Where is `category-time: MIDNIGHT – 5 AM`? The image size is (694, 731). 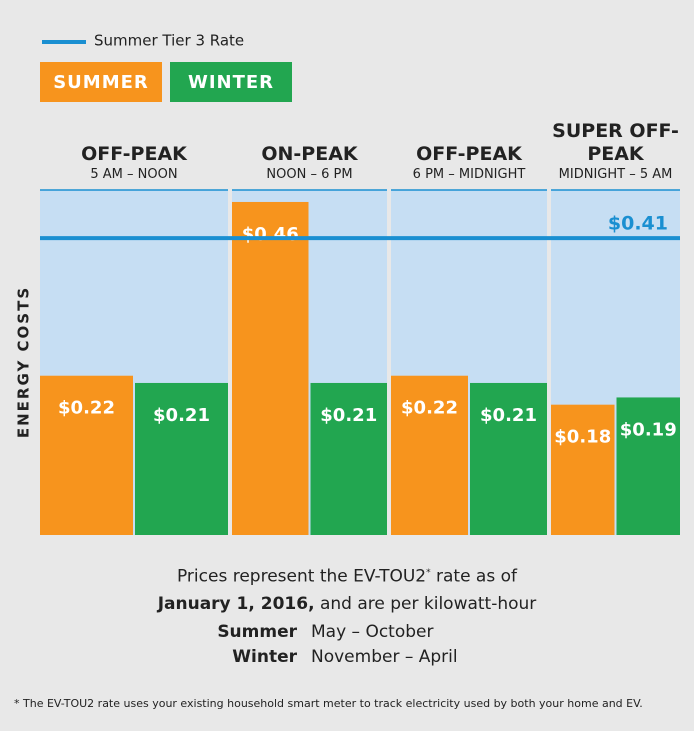
category-time: MIDNIGHT – 5 AM is located at coordinates (615, 174).